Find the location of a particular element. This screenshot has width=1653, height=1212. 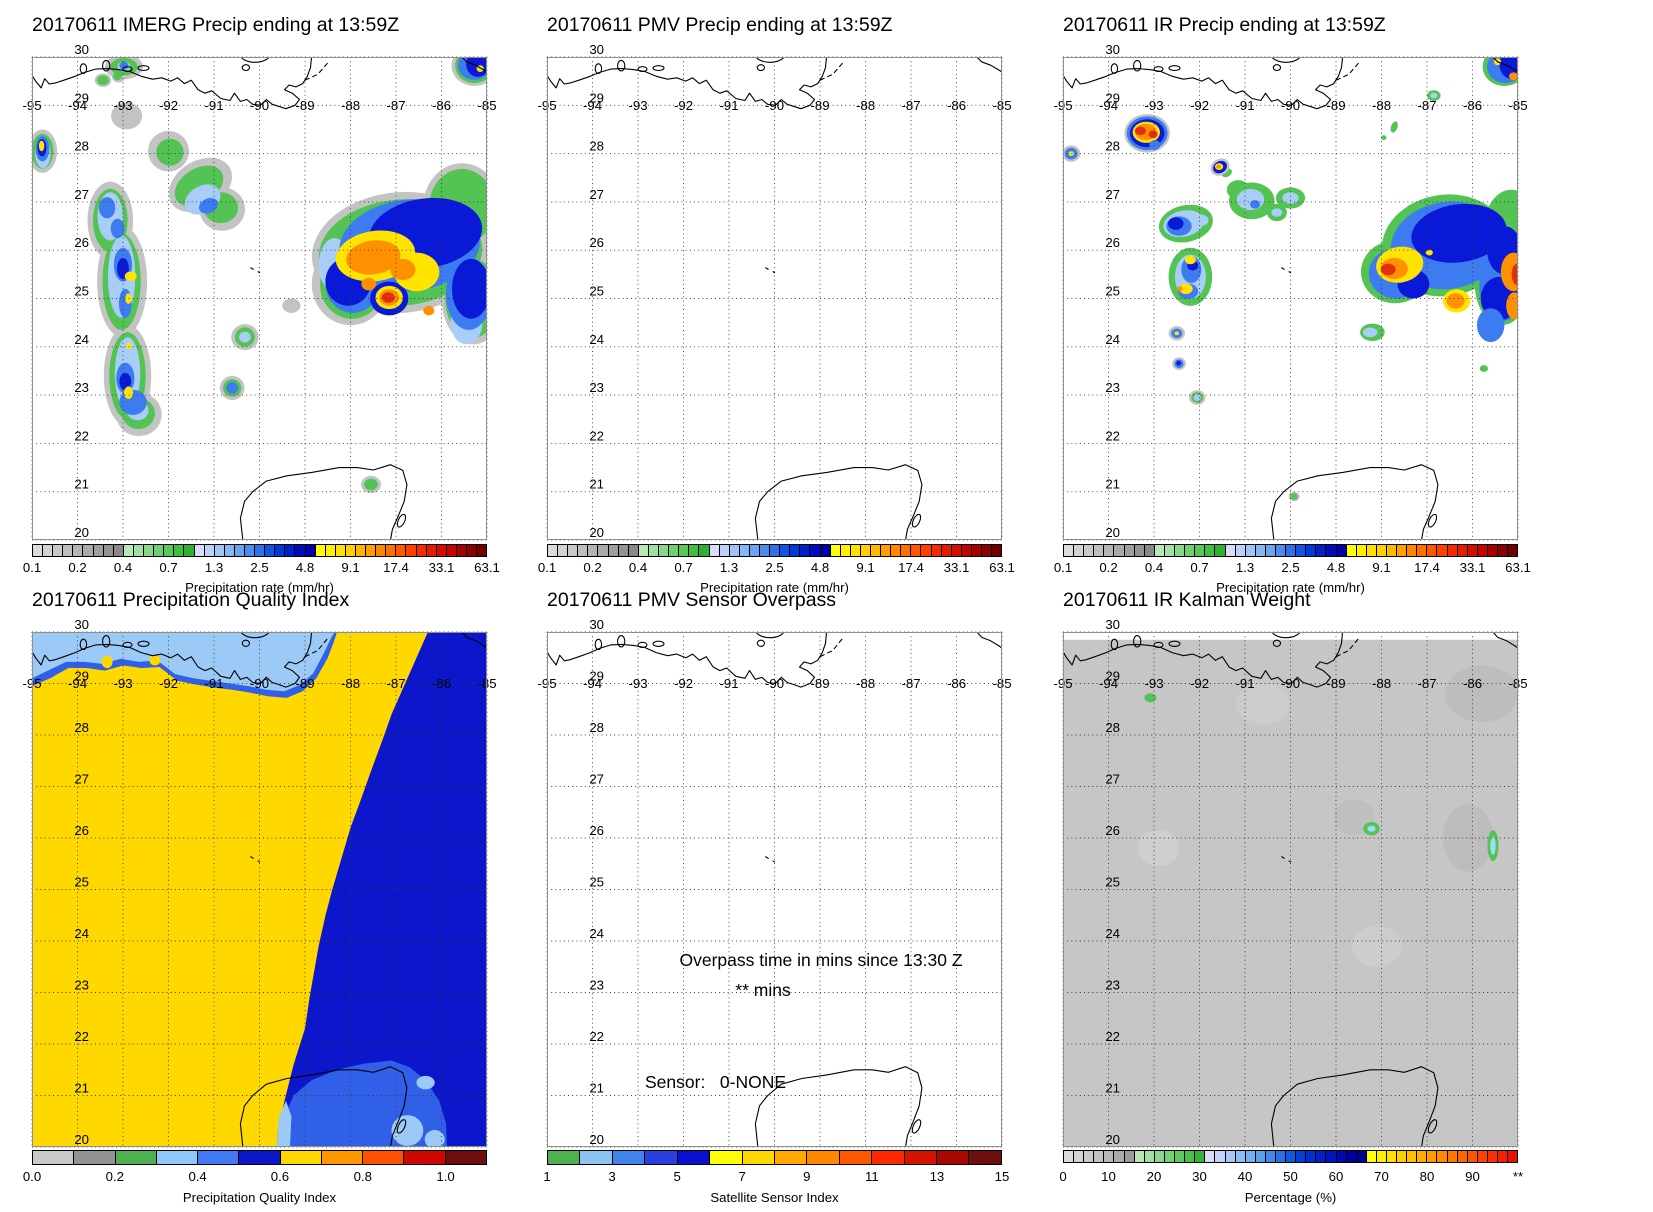

lat-tick-label: 29 is located at coordinates (81, 97).